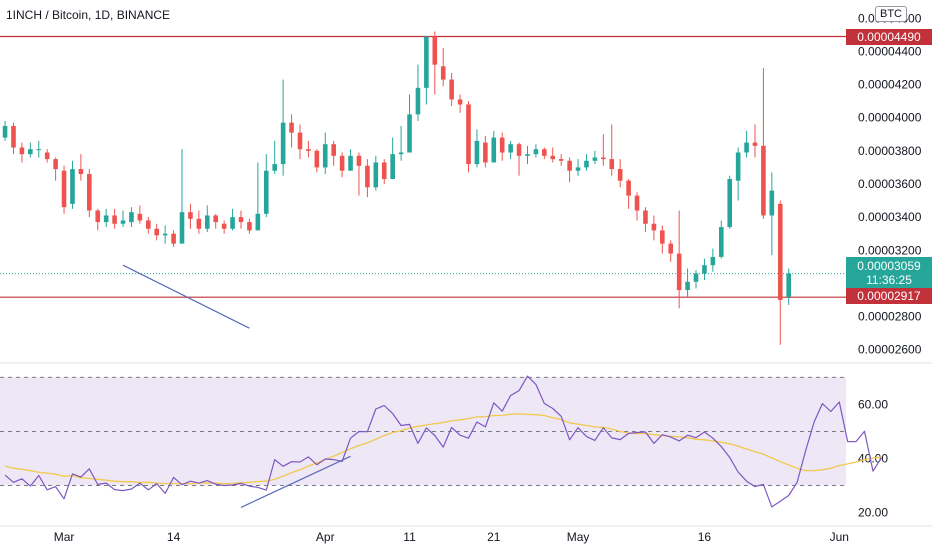 Image resolution: width=932 pixels, height=550 pixels. I want to click on price-axis-tick-label: 0.00004400, so click(890, 51).